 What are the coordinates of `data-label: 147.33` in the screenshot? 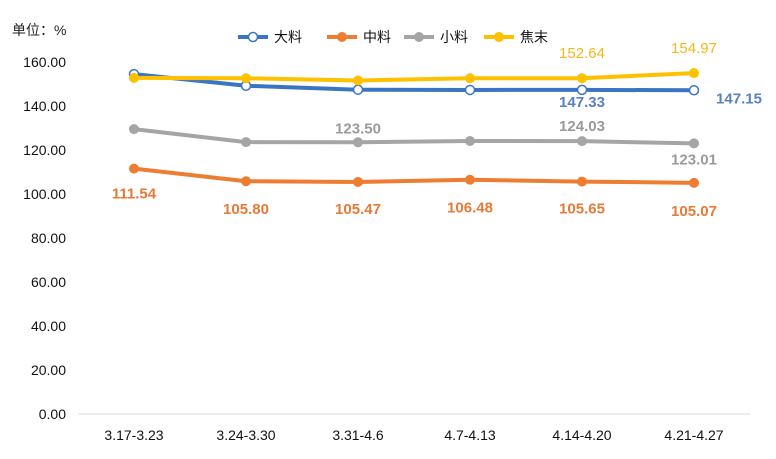 It's located at (582, 102).